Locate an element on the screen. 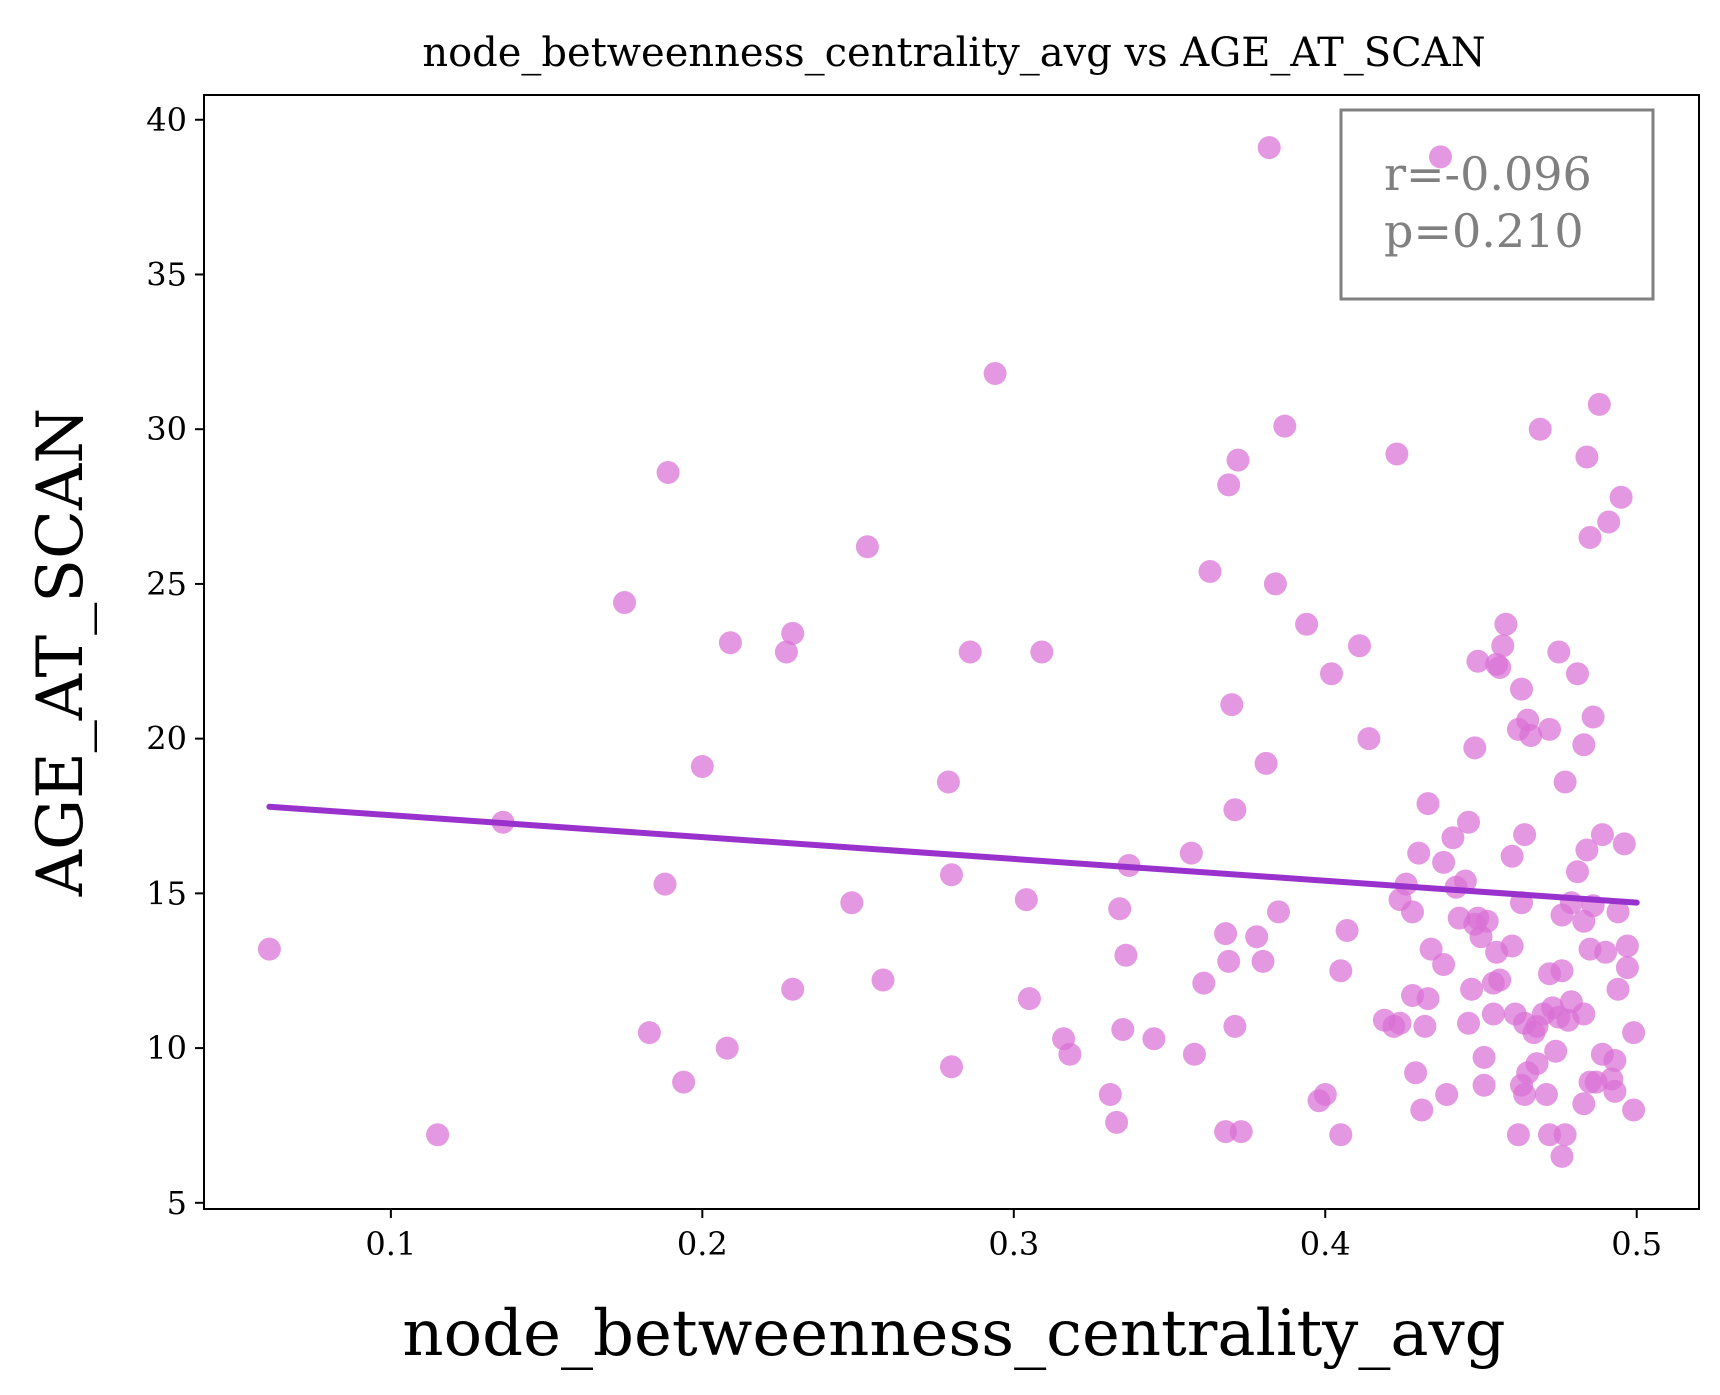 The width and height of the screenshot is (1720, 1395). stats-frame is located at coordinates (1497, 204).